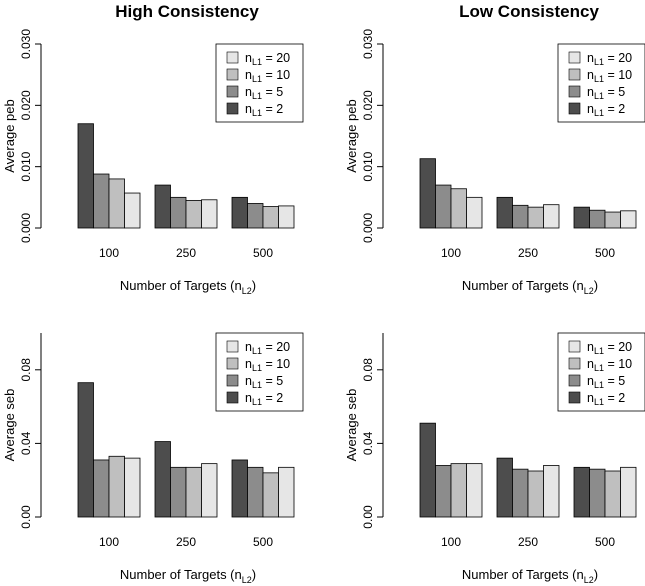 The width and height of the screenshot is (645, 586). Describe the element at coordinates (451, 253) in the screenshot. I see `panel-2-x-tick-label: 100` at that location.